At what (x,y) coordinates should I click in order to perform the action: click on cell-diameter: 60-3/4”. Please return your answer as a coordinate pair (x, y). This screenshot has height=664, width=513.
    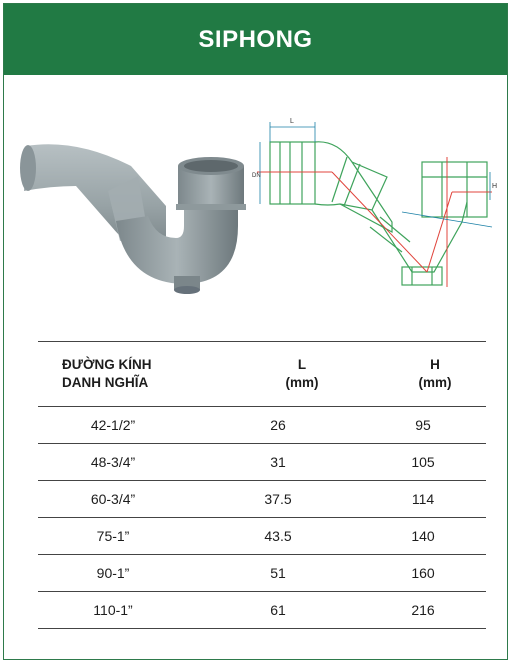
    Looking at the image, I should click on (113, 499).